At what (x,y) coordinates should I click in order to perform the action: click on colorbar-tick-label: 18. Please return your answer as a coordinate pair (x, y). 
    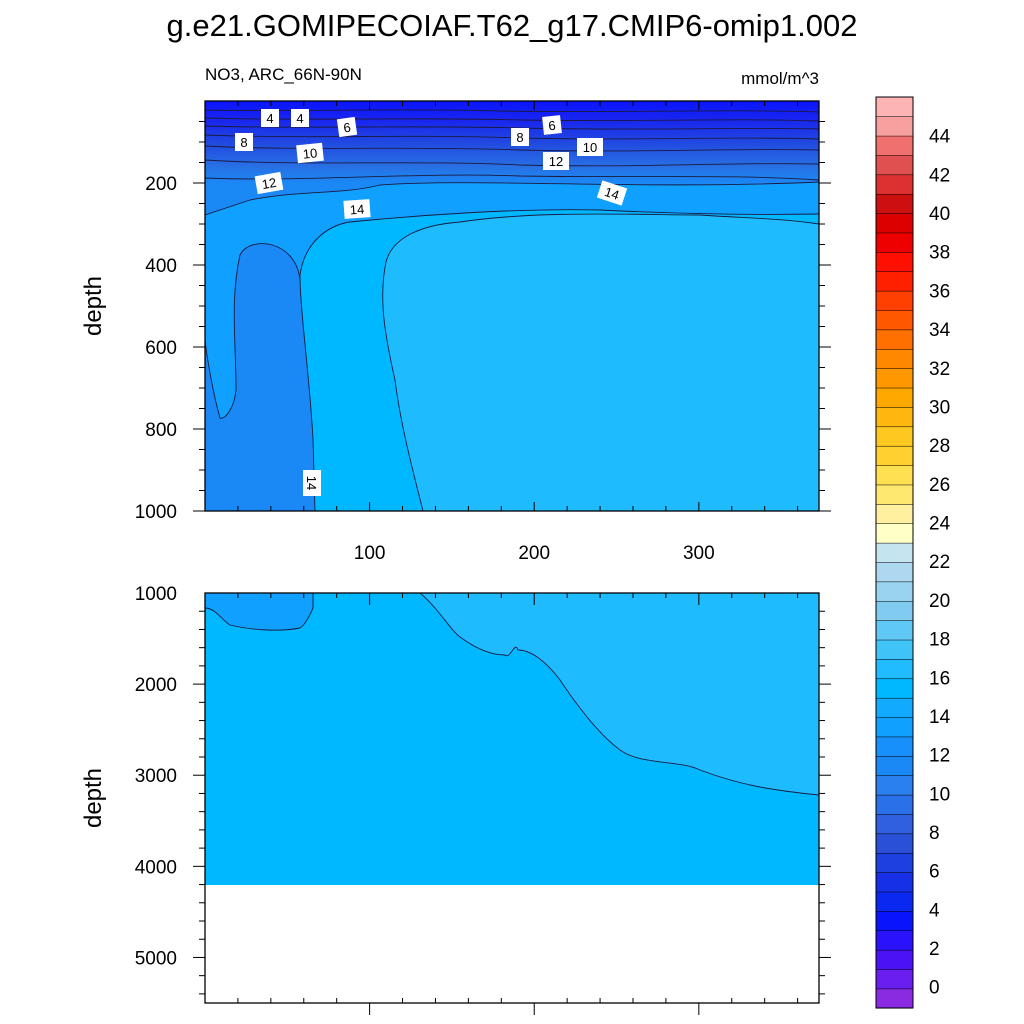
    Looking at the image, I should click on (939, 640).